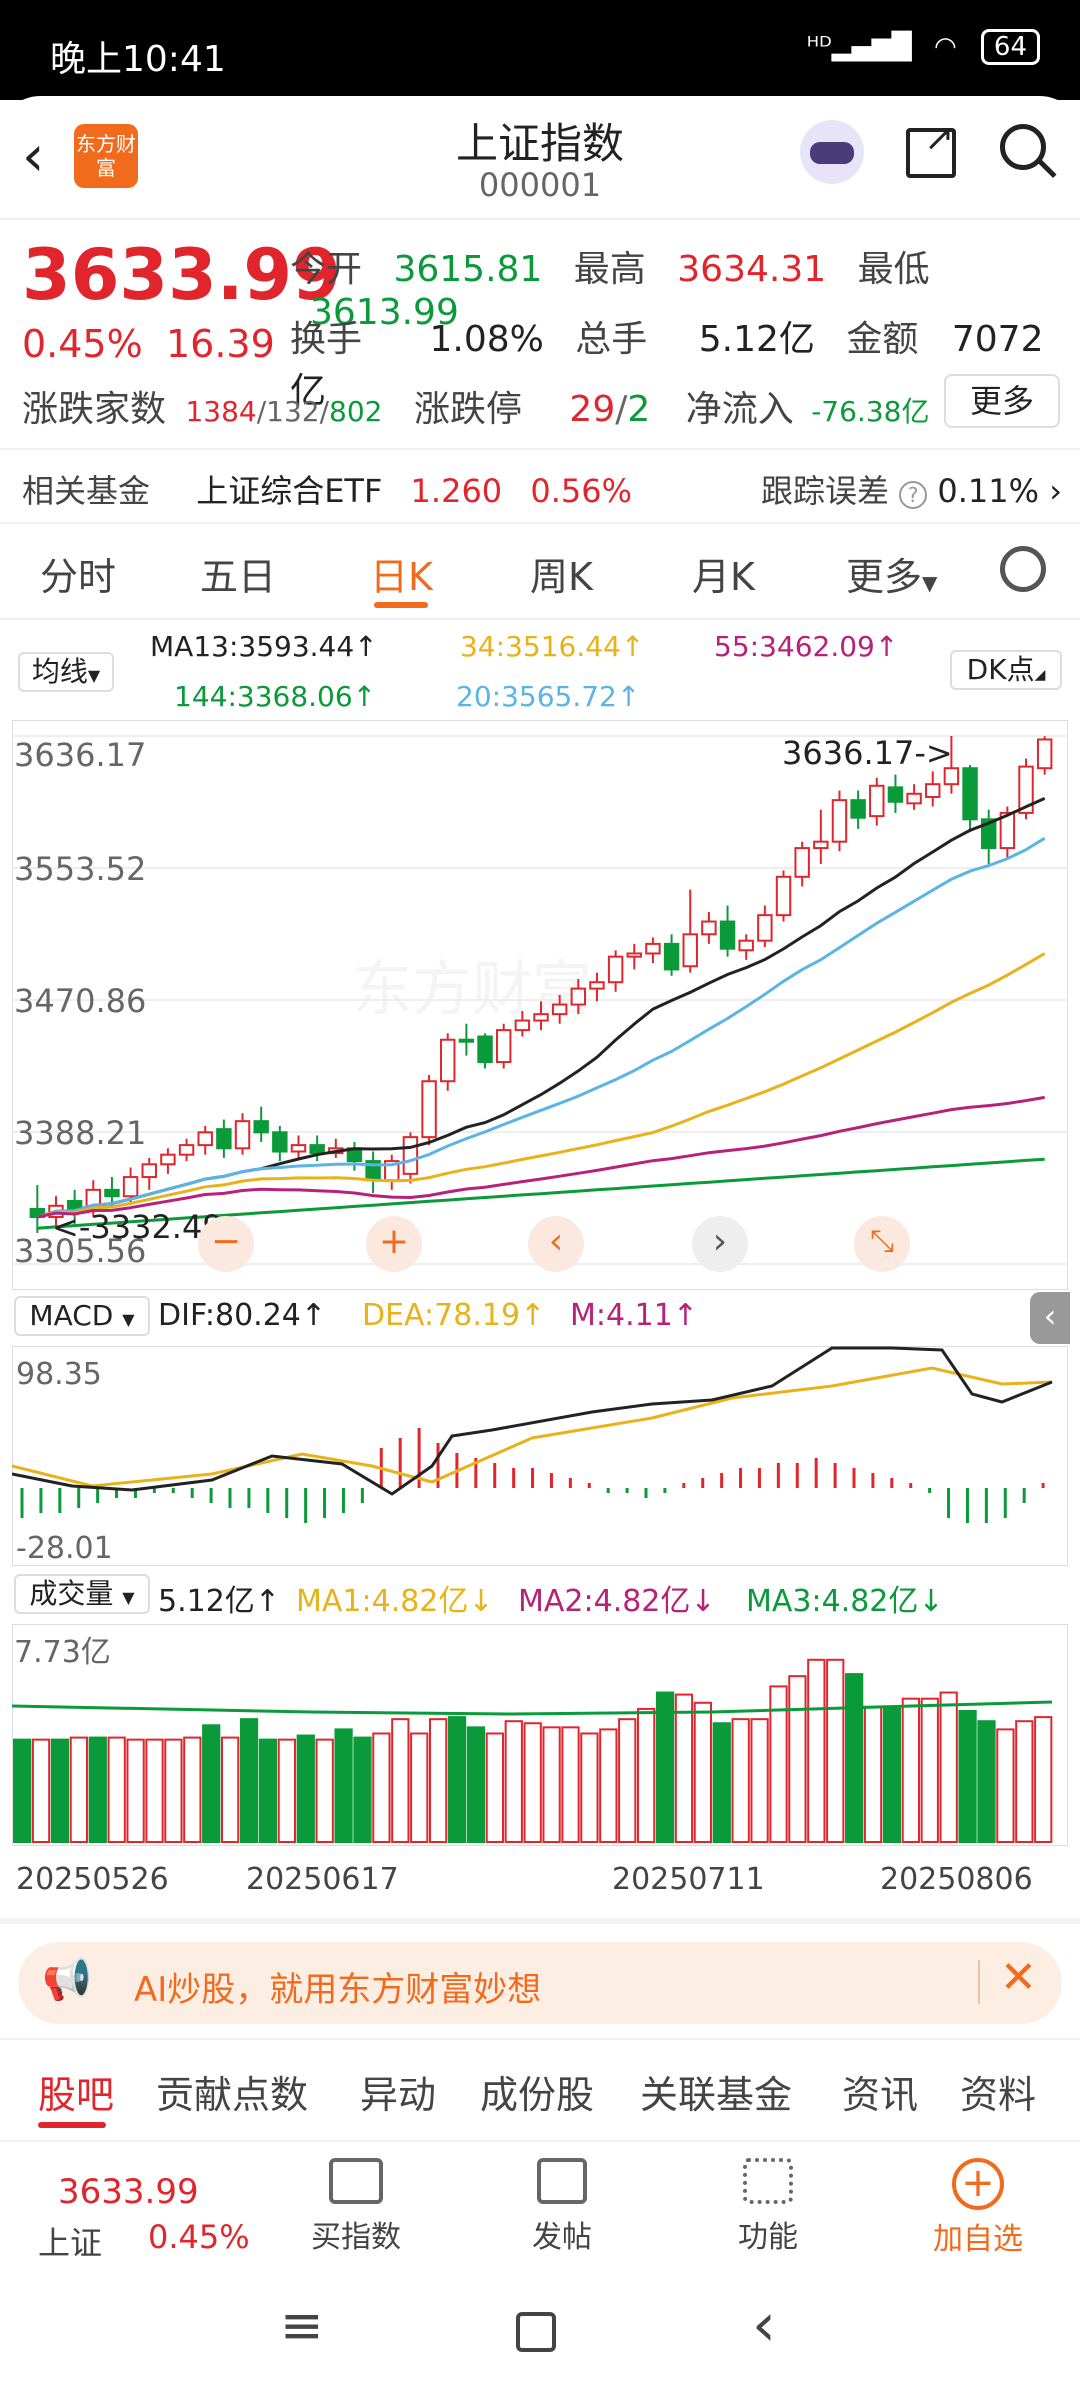 The width and height of the screenshot is (1080, 2400). I want to click on volume-ma2: MA2:4.82亿↓, so click(617, 1601).